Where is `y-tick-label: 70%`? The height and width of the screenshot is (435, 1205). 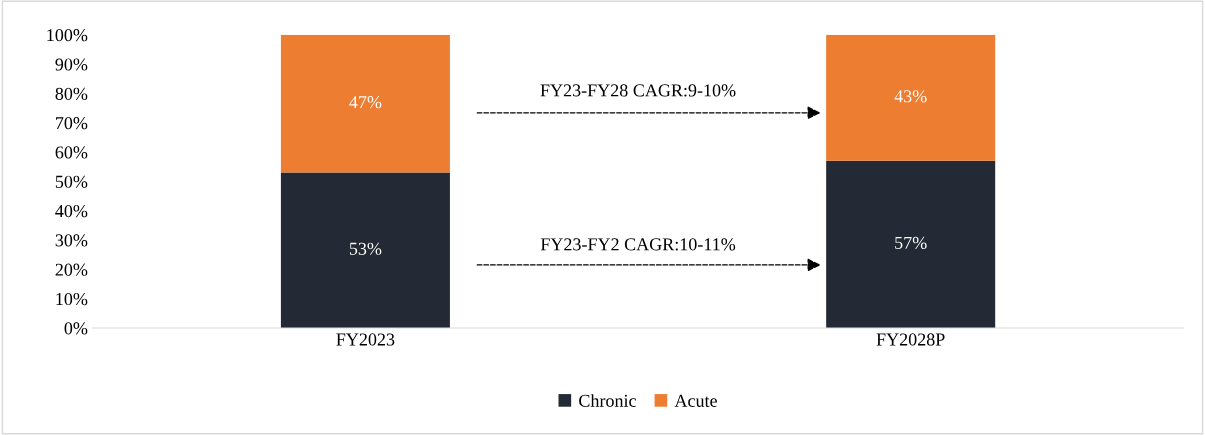
y-tick-label: 70% is located at coordinates (72, 123).